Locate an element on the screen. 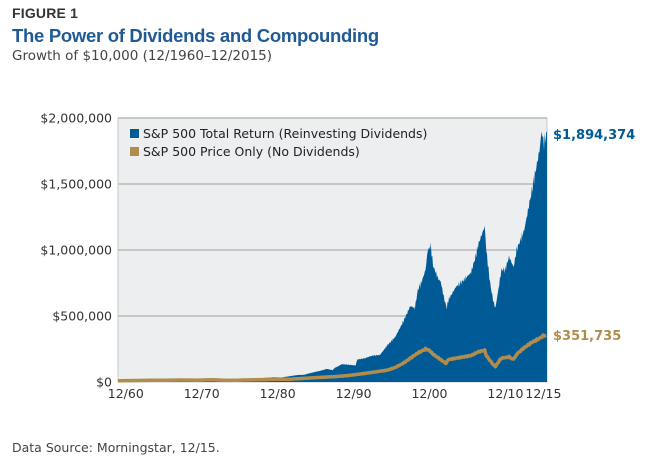 Image resolution: width=650 pixels, height=465 pixels. figure-label: FIGURE 1 is located at coordinates (45, 13).